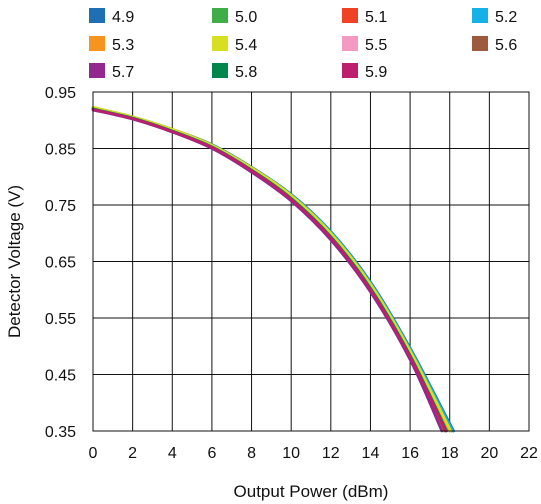  What do you see at coordinates (376, 17) in the screenshot?
I see `legend-label-5.1: 5.1` at bounding box center [376, 17].